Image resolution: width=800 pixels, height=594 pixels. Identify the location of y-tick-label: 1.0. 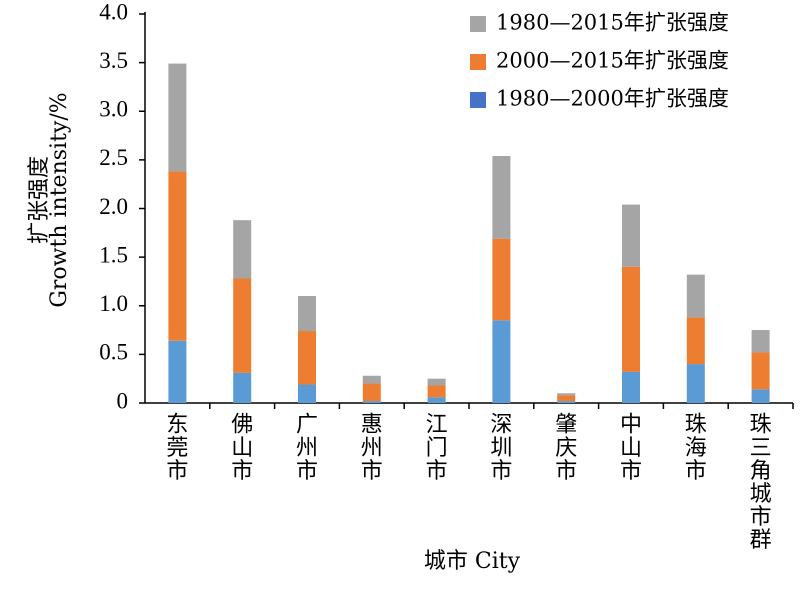
(113, 303).